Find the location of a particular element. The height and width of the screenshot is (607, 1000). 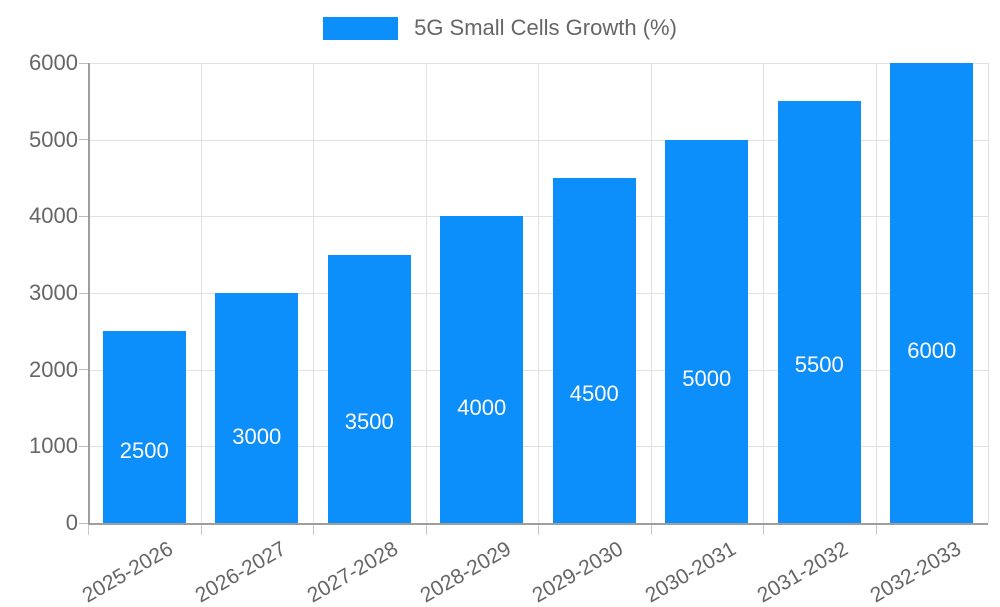

legend-color-swatch-icon is located at coordinates (361, 28).